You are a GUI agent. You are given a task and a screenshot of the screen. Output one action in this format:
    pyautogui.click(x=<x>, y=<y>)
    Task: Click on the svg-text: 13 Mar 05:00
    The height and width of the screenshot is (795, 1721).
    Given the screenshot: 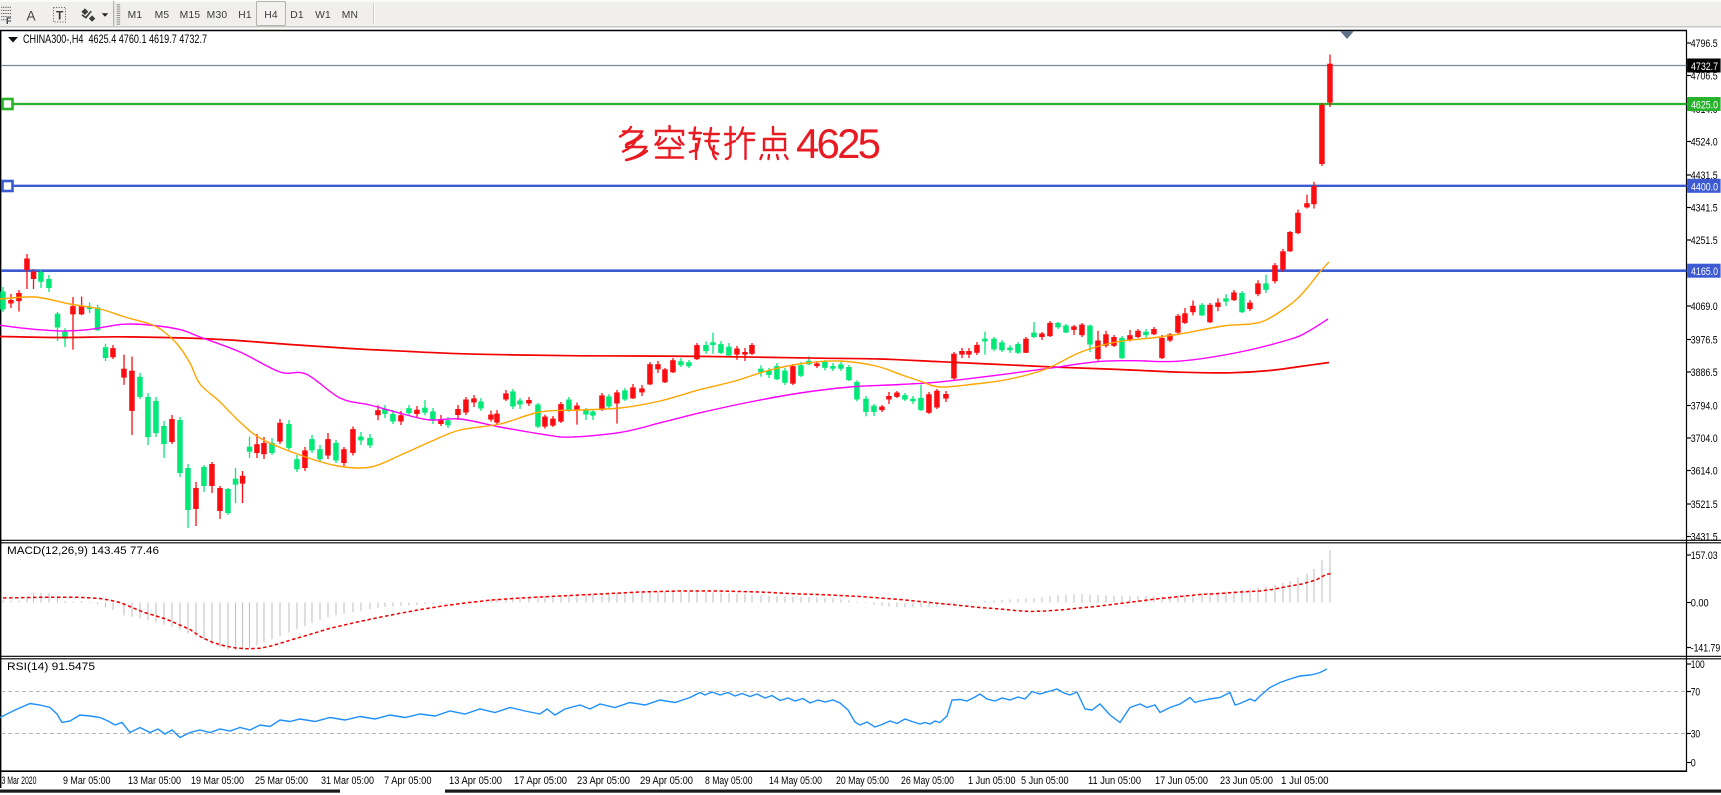 What is the action you would take?
    pyautogui.click(x=154, y=781)
    